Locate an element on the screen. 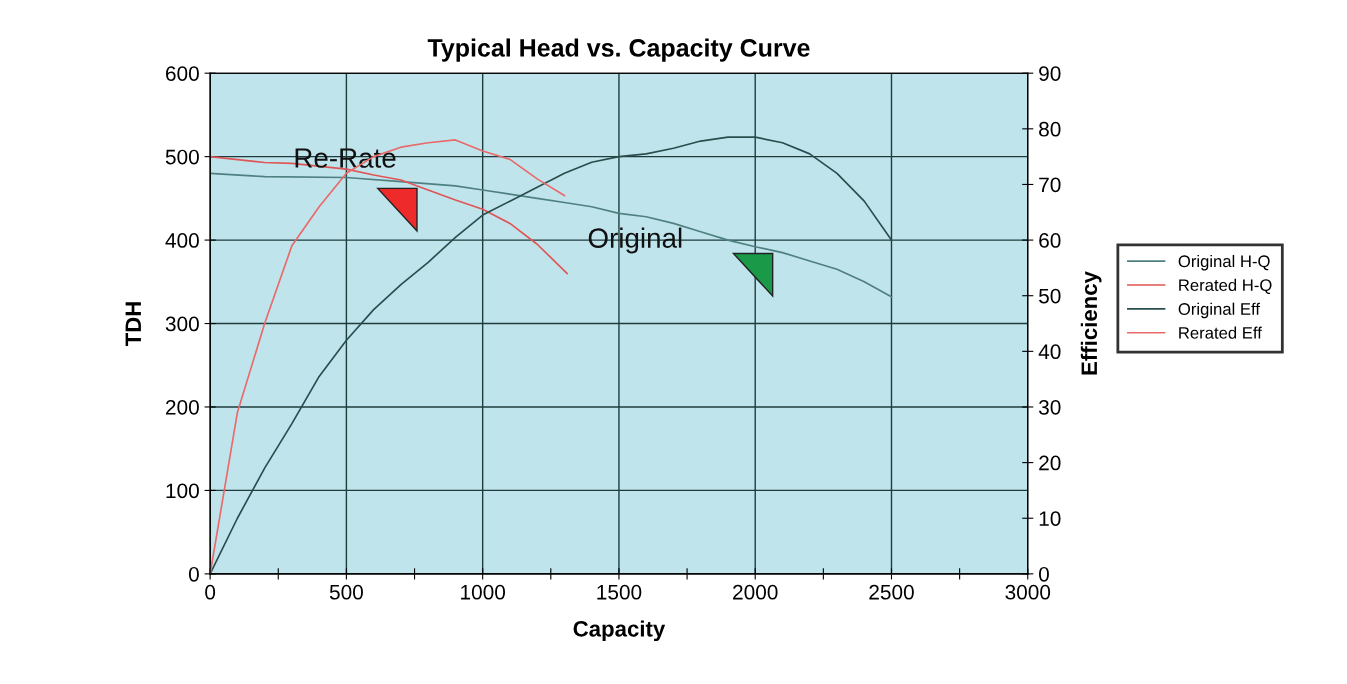  y2-tick-label: 40 is located at coordinates (1049, 352).